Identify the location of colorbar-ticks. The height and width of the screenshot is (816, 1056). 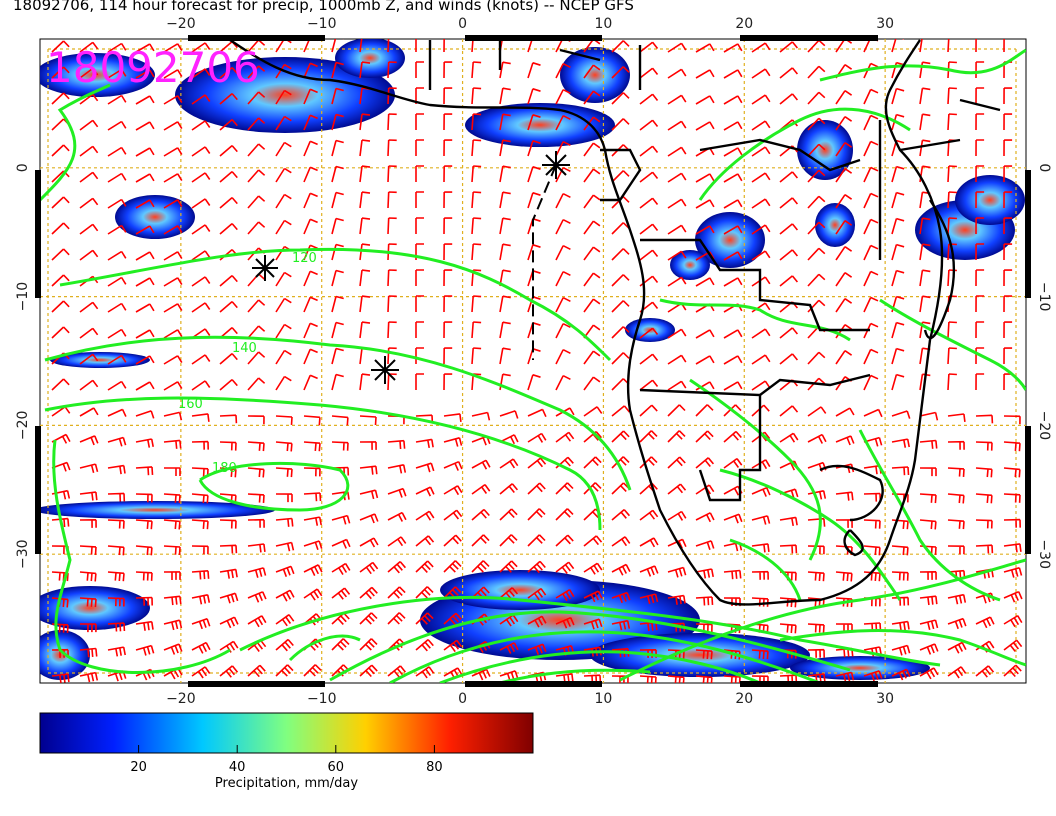
(286, 749).